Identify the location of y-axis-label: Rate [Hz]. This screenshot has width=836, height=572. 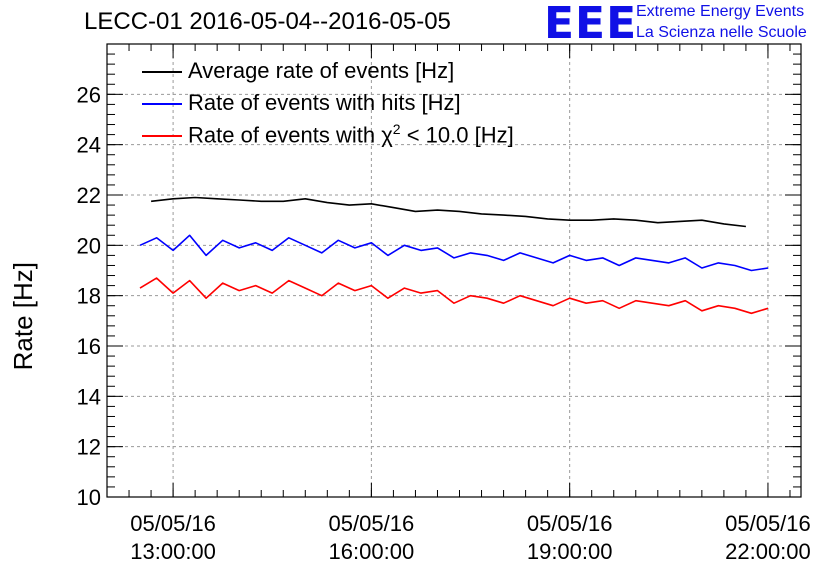
(23, 316).